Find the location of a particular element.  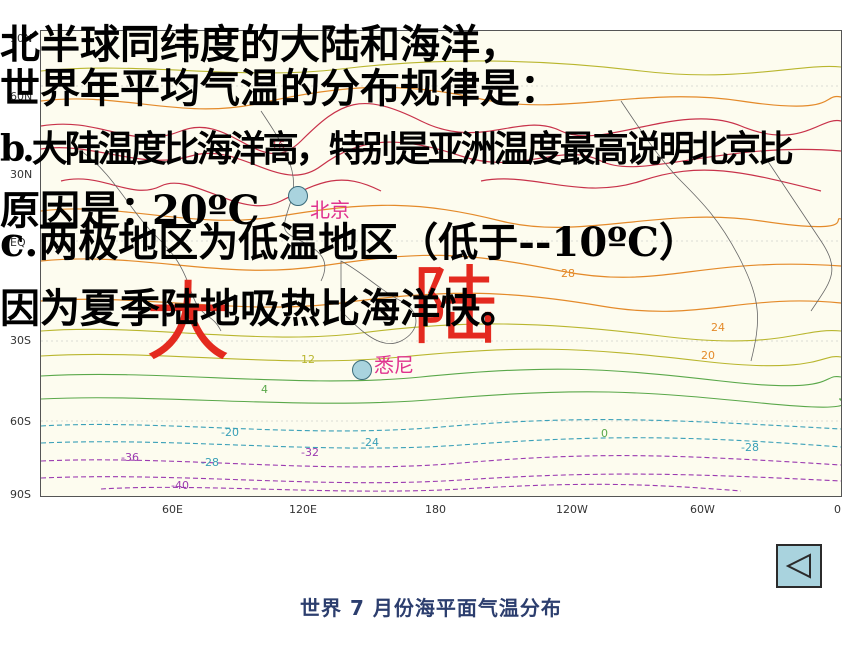

lon-label: 120E is located at coordinates (303, 509).